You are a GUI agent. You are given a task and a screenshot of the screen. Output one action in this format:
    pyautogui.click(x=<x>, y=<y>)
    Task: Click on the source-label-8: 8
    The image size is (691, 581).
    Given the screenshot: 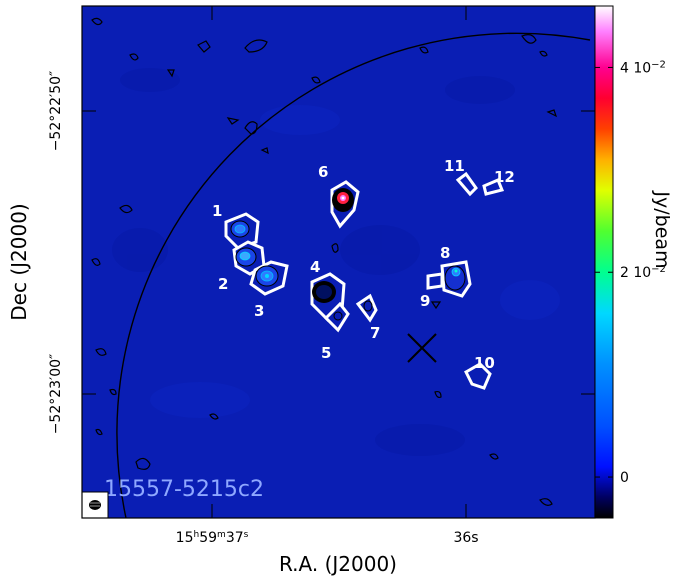 What is the action you would take?
    pyautogui.click(x=445, y=253)
    